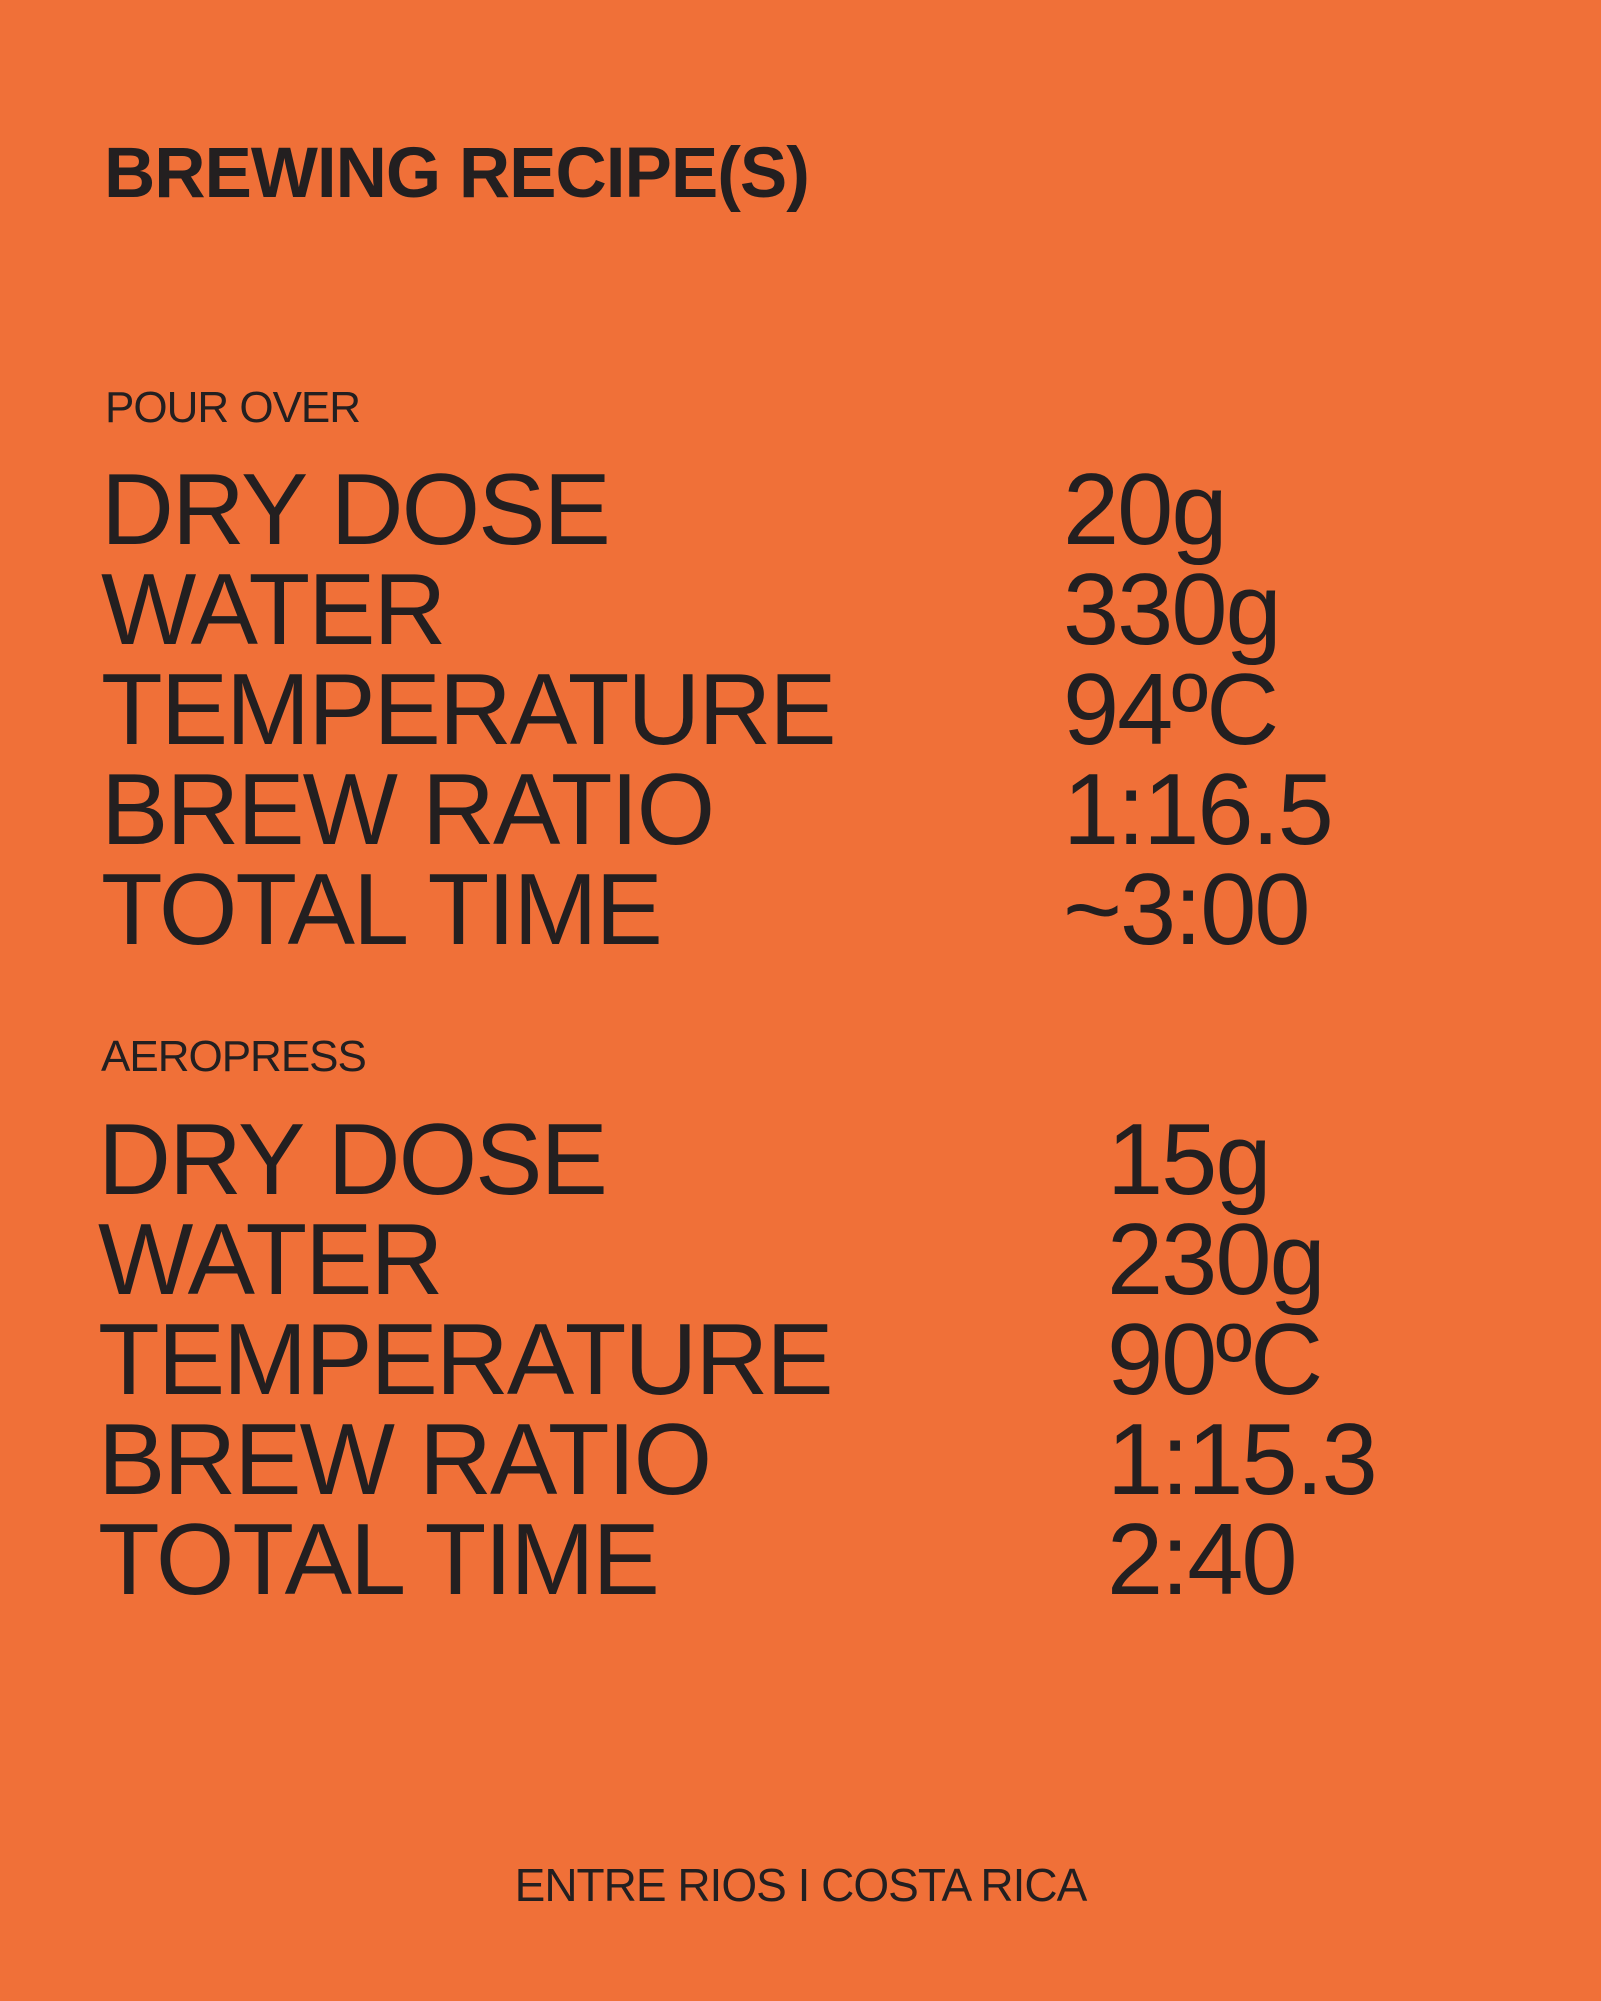 Image resolution: width=1601 pixels, height=2001 pixels. What do you see at coordinates (798, 1560) in the screenshot?
I see `recipe-row-total-time: TOTAL TIME 2:40` at bounding box center [798, 1560].